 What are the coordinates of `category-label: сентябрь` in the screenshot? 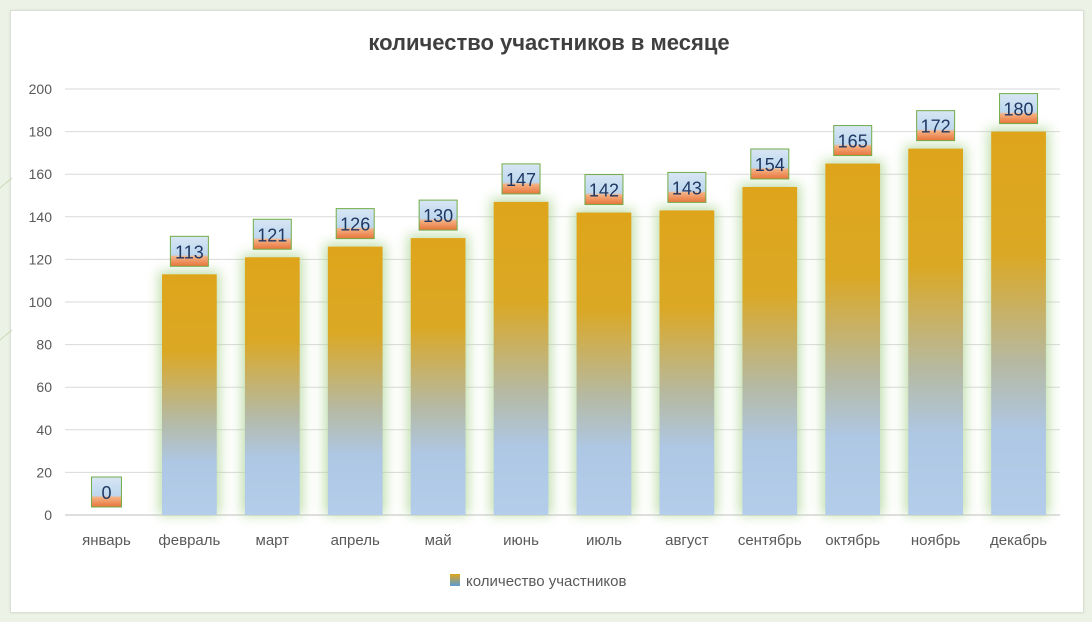 It's located at (770, 540).